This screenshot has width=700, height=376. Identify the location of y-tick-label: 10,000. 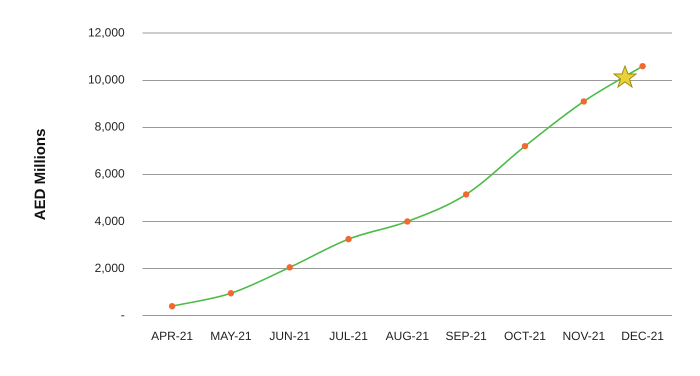
(107, 79).